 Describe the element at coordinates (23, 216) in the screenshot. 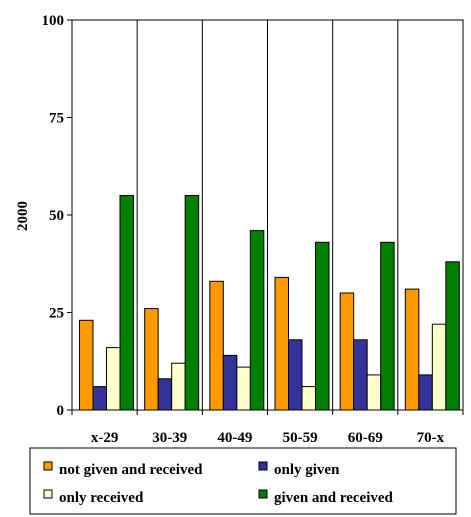

I see `y-axis-title: 2000` at that location.